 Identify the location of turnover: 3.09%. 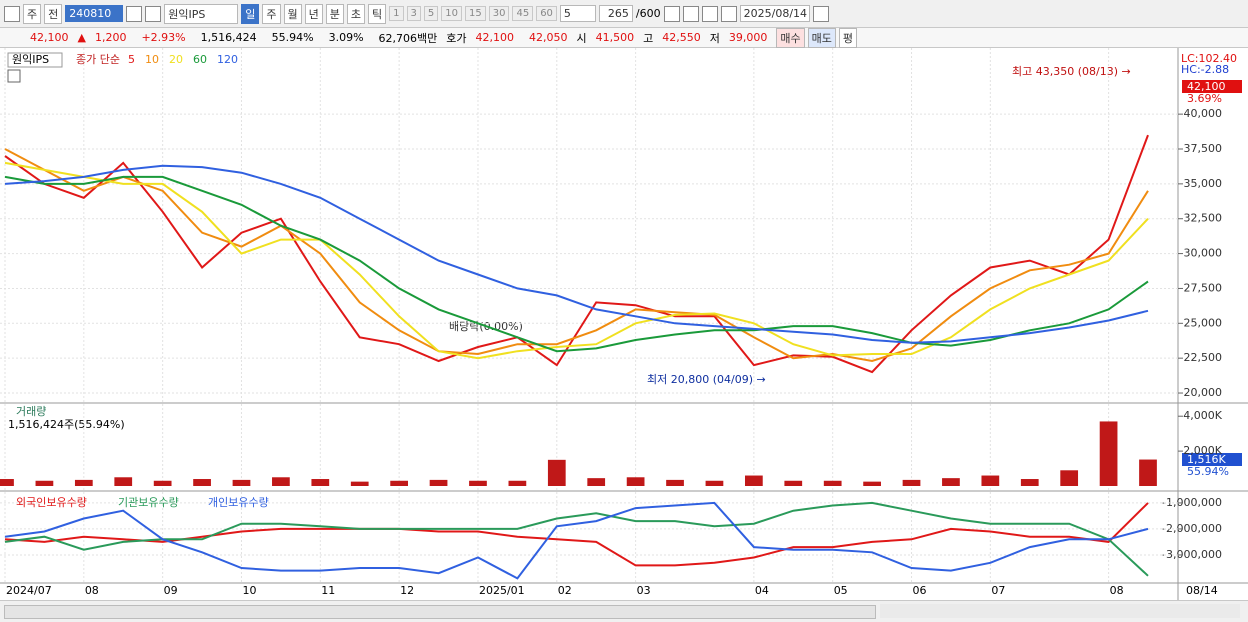
(346, 37).